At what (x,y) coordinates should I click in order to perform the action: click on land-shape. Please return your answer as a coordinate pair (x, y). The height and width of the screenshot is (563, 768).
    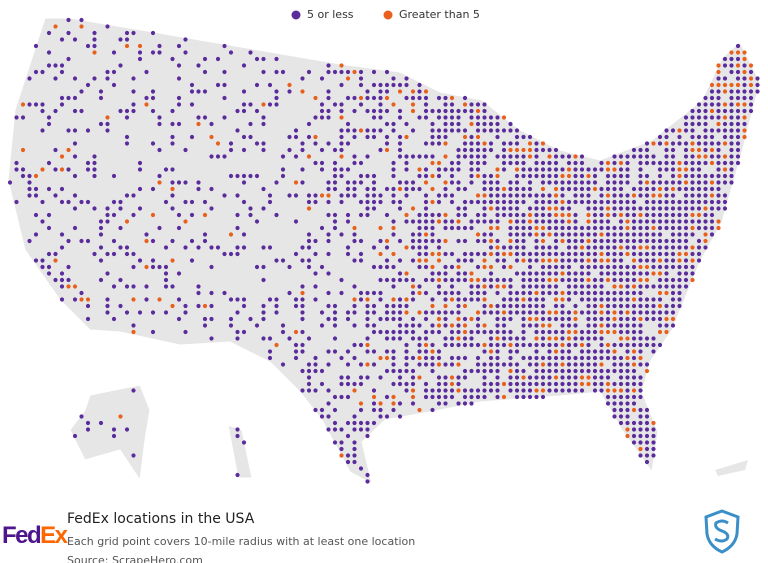
    Looking at the image, I should click on (240, 451).